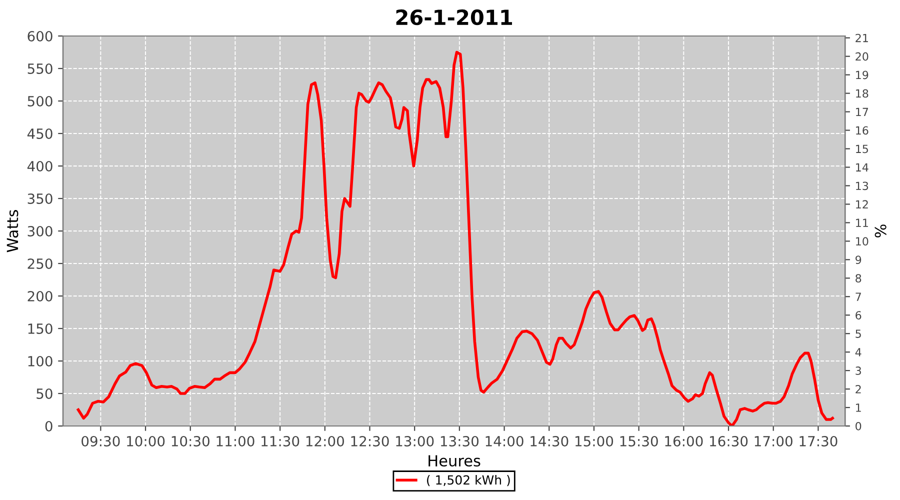 This screenshot has height=500, width=900. What do you see at coordinates (862, 167) in the screenshot?
I see `y2-tick-label: 14` at bounding box center [862, 167].